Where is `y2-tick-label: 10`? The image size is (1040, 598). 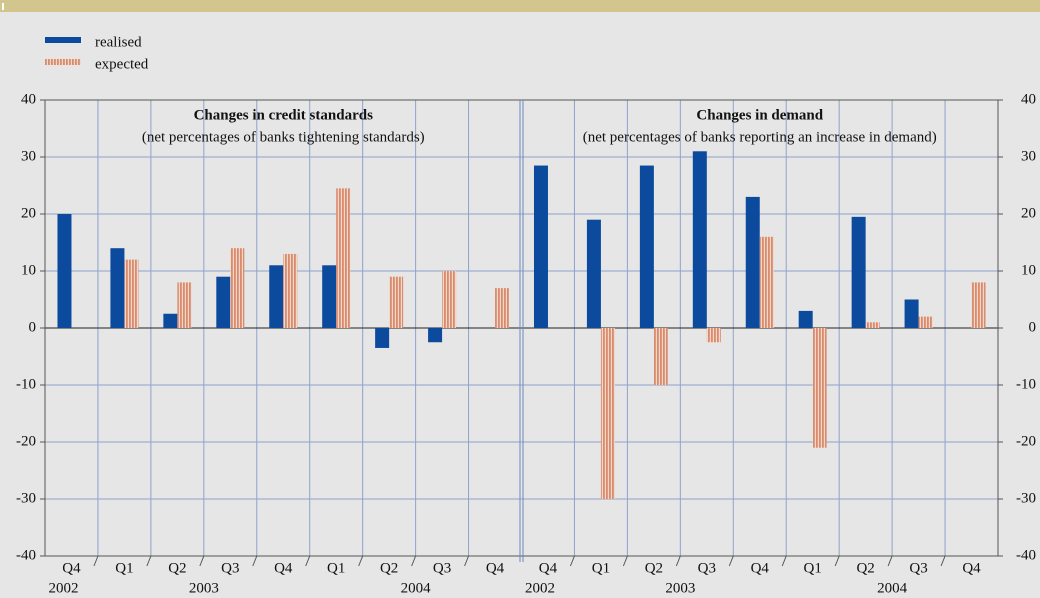
y2-tick-label: 10 is located at coordinates (1028, 270).